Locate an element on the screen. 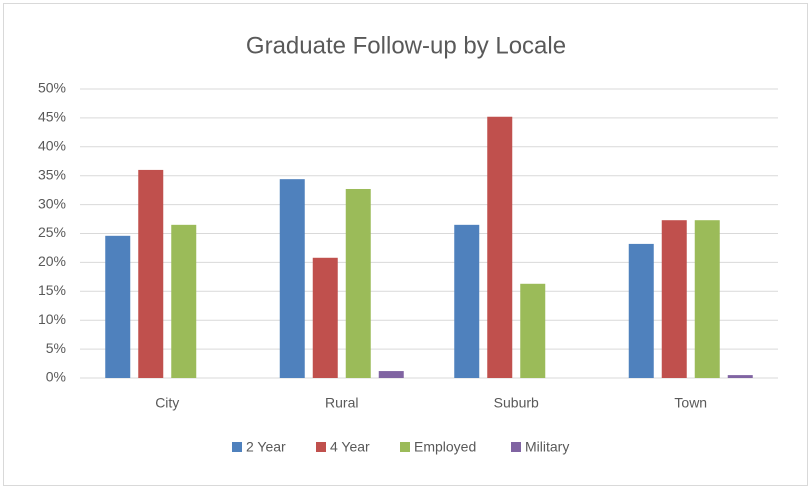 The image size is (812, 496). chart-title: Graduate Follow-up by Locale is located at coordinates (406, 45).